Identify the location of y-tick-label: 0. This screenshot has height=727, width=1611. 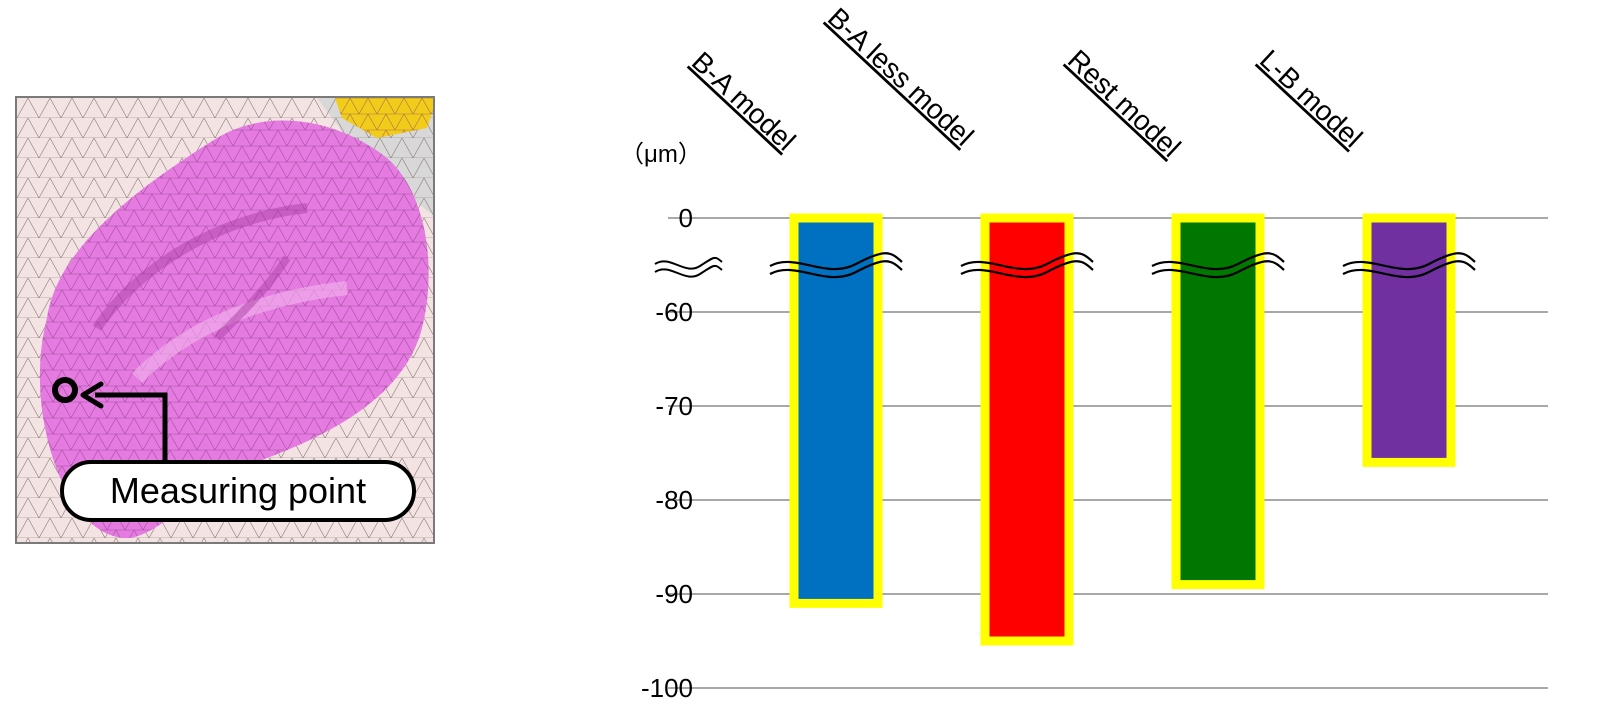
(686, 218).